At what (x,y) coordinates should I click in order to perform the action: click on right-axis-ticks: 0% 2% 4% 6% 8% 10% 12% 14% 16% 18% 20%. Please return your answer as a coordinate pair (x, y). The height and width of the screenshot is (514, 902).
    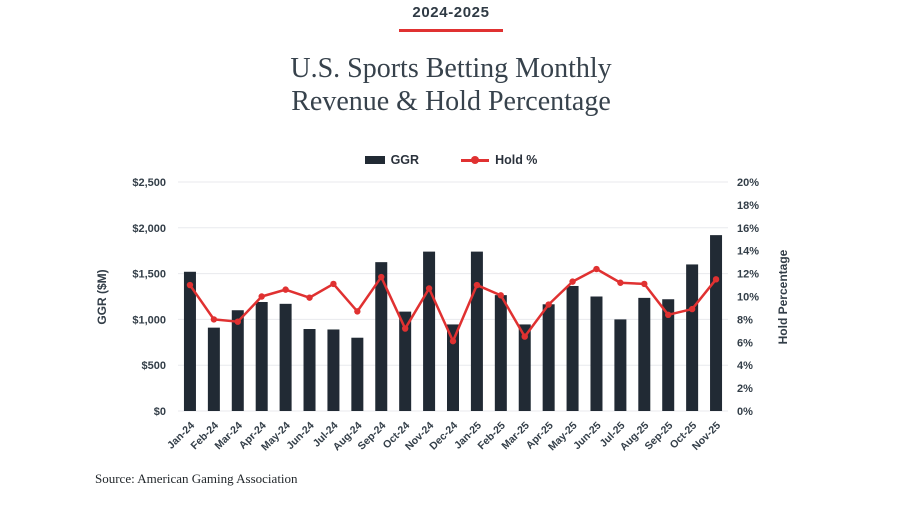
    Looking at the image, I should click on (748, 297).